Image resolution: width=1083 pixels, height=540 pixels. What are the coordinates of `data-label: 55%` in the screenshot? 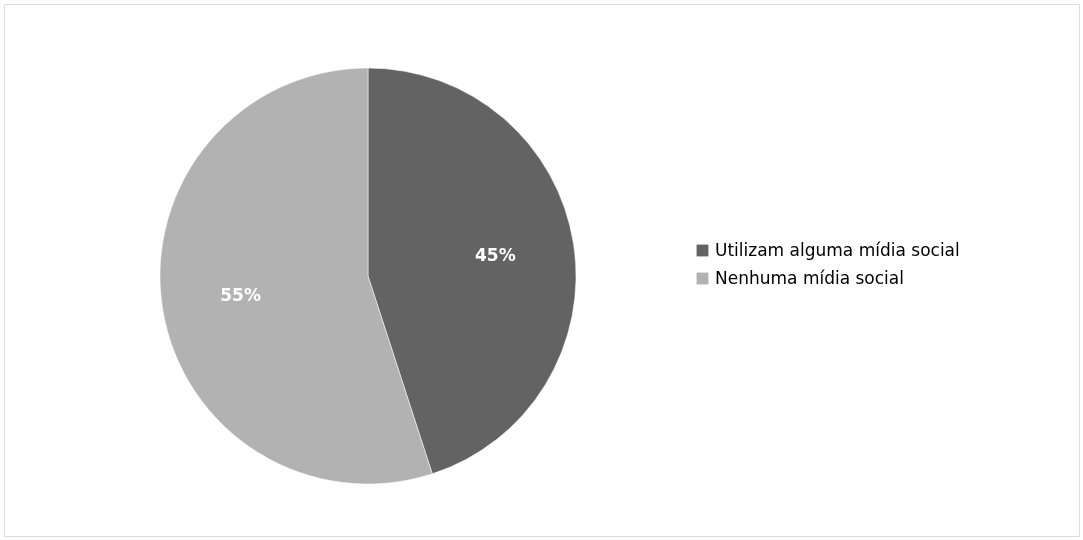 It's located at (240, 295).